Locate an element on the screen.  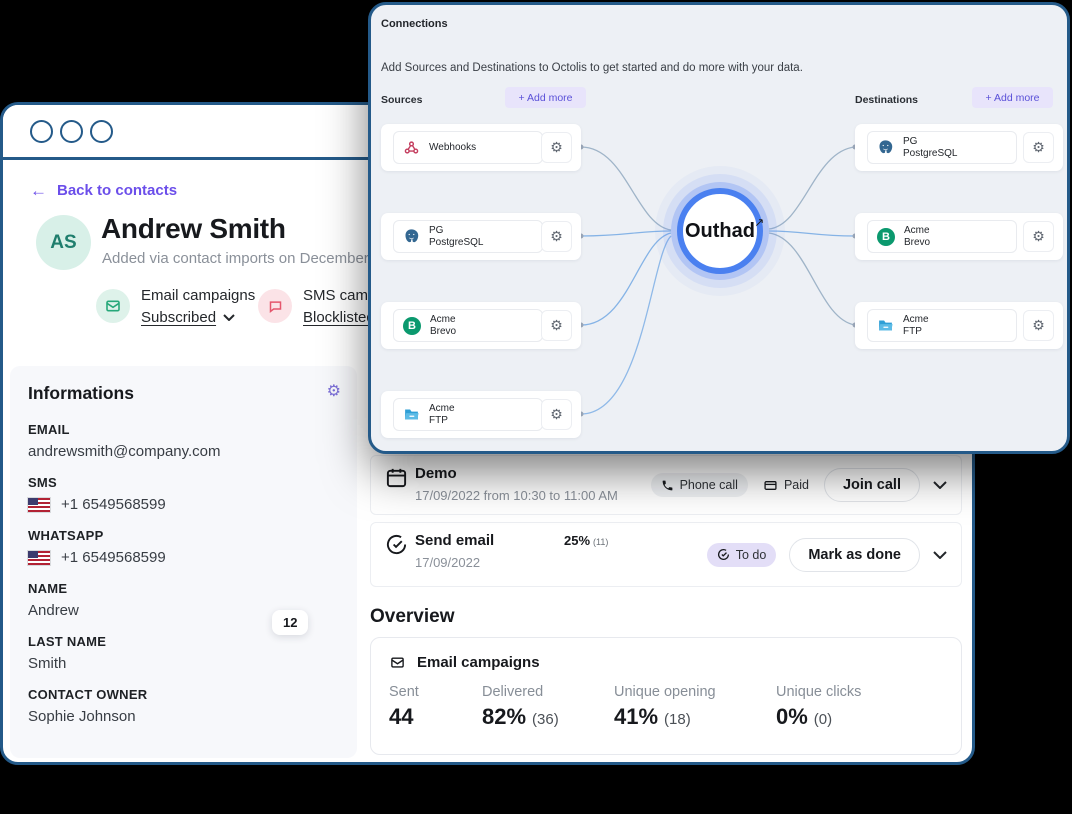
add-source-button: + Add more is located at coordinates (545, 97).